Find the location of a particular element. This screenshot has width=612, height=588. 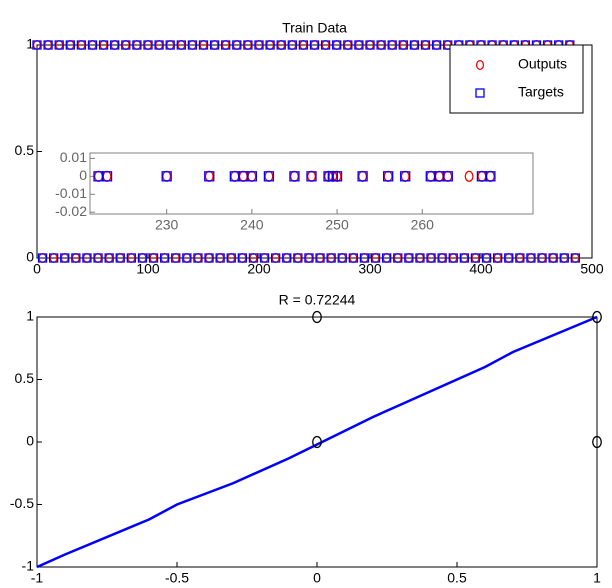

x-tick-label: 240 is located at coordinates (252, 225).